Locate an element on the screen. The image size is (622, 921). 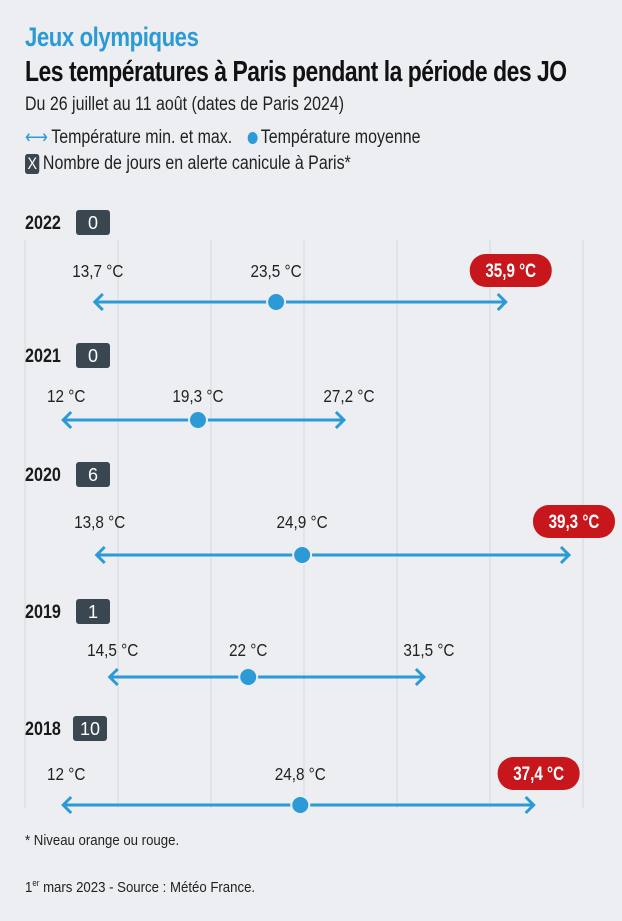
row-2018: 2018 10 12 °C 24,8 °C 37,4 °C is located at coordinates (302, 765).